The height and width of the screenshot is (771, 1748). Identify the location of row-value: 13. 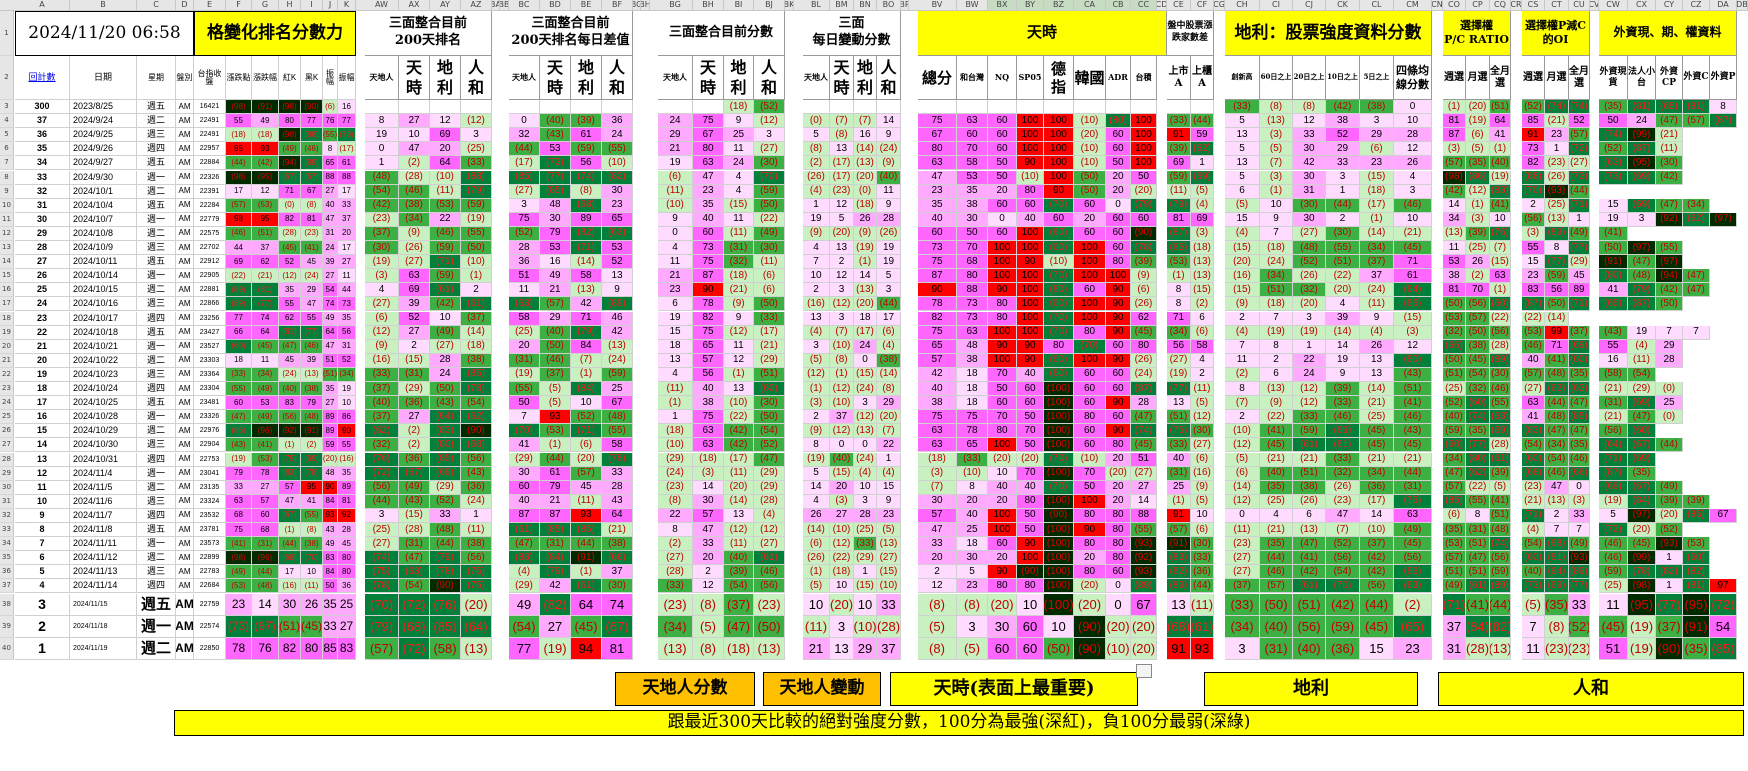
(816, 318).